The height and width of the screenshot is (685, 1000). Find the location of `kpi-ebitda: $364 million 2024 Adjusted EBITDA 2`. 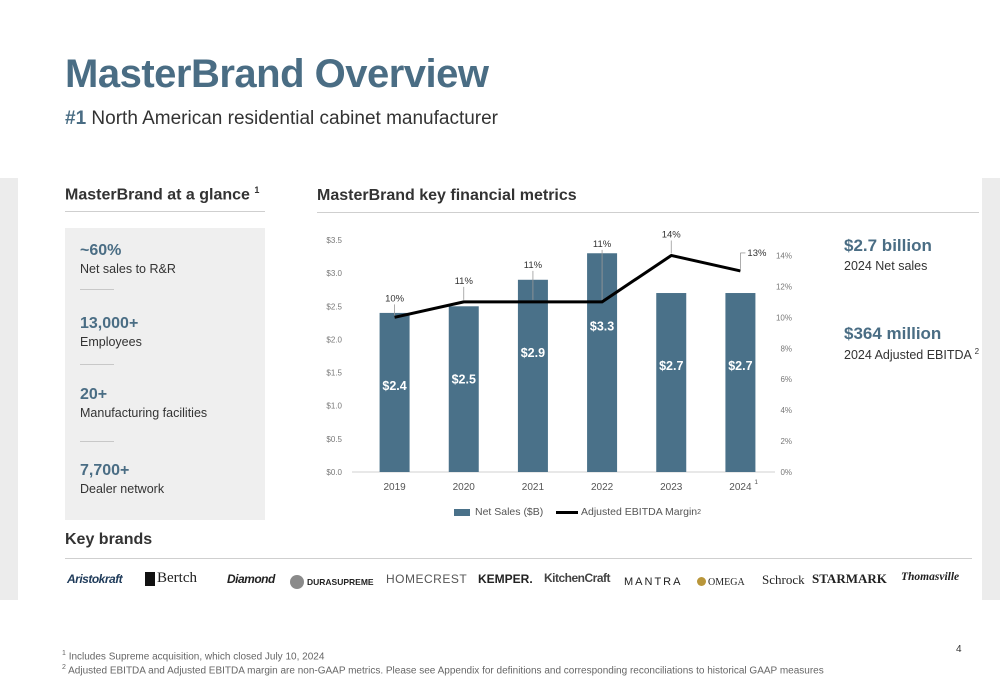

kpi-ebitda: $364 million 2024 Adjusted EBITDA 2 is located at coordinates (911, 343).